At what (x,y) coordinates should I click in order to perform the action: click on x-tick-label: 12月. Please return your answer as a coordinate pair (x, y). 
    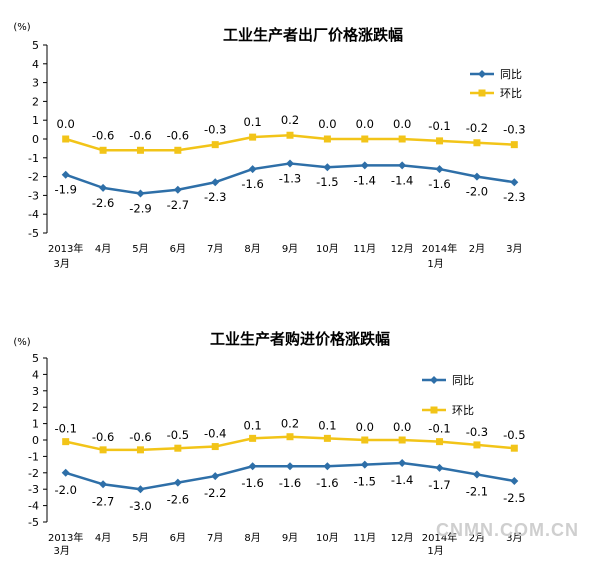
    Looking at the image, I should click on (402, 249).